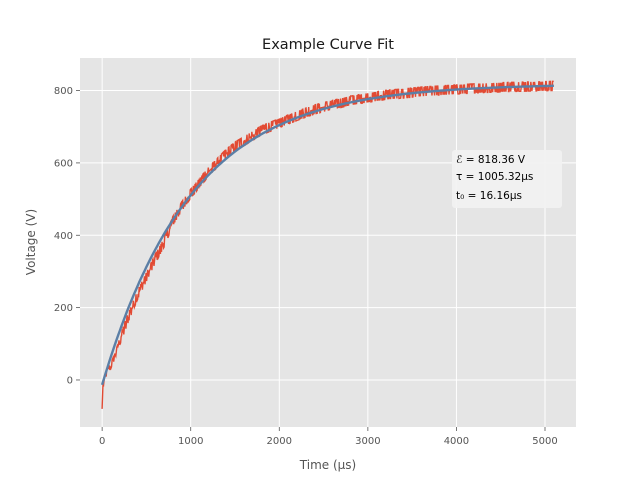 The height and width of the screenshot is (485, 640). What do you see at coordinates (327, 465) in the screenshot?
I see `x-axis-label: Time (μs)` at bounding box center [327, 465].